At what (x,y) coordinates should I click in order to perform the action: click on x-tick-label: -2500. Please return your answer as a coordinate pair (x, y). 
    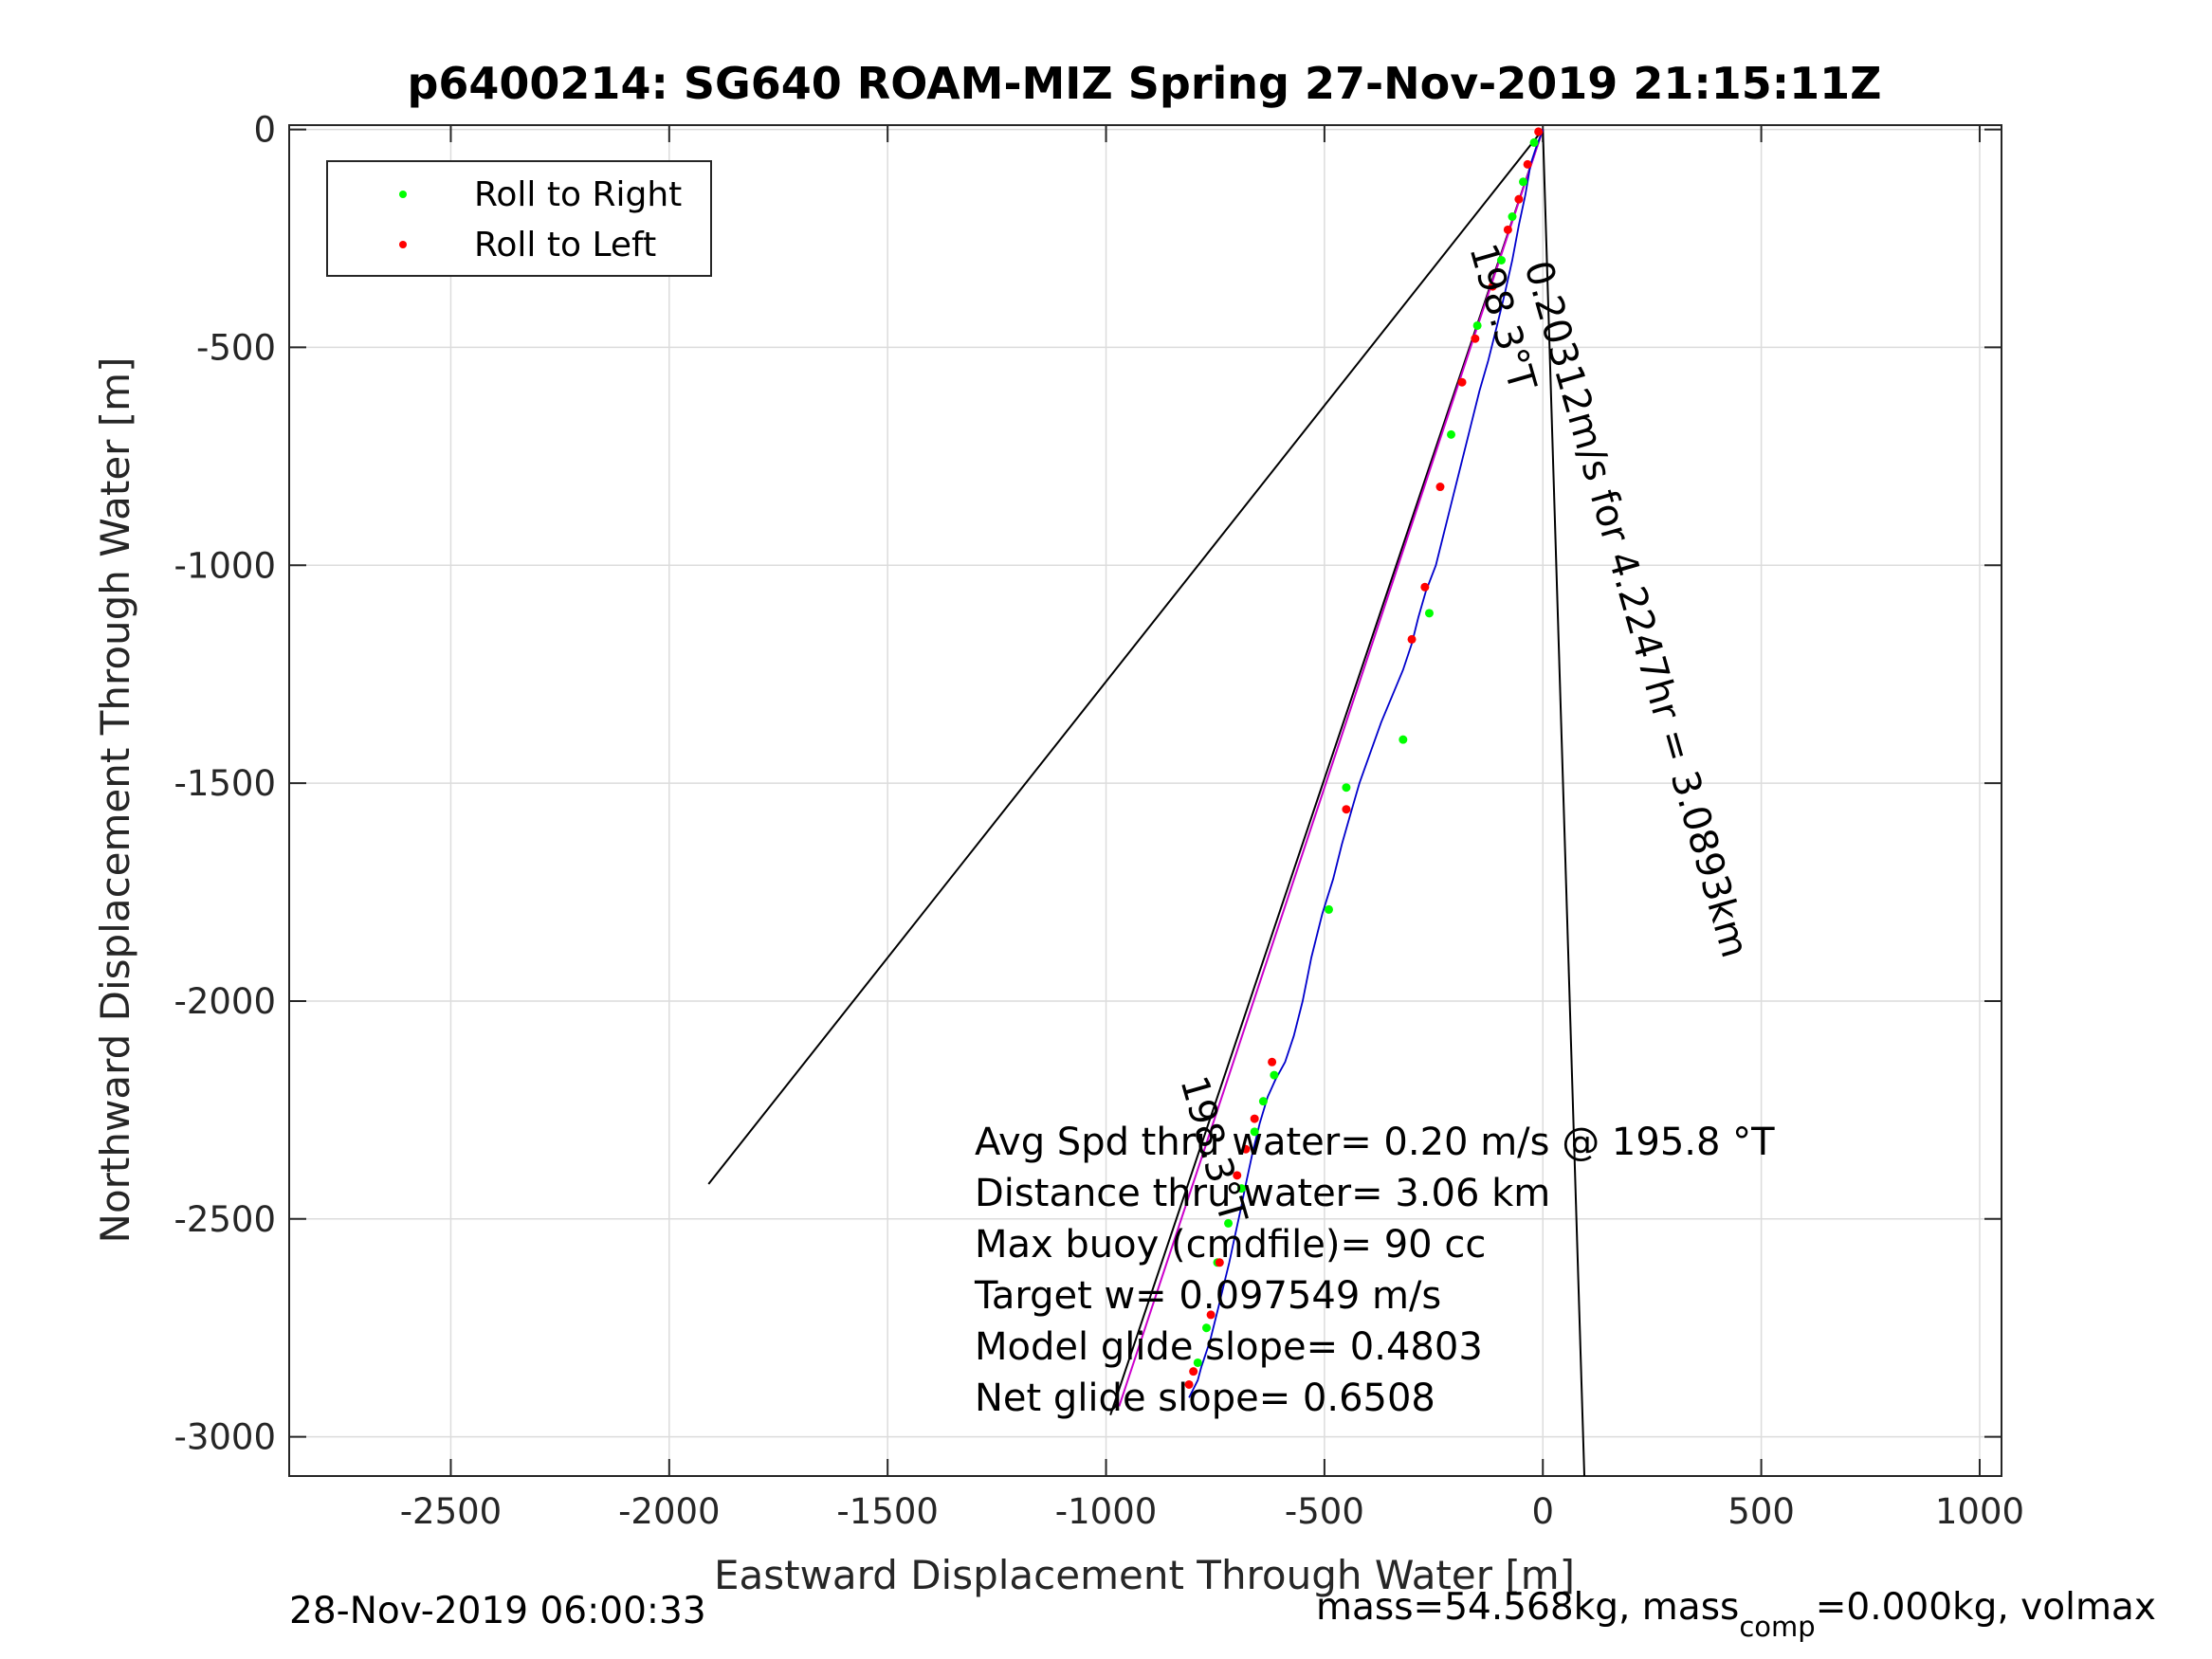
    Looking at the image, I should click on (451, 1511).